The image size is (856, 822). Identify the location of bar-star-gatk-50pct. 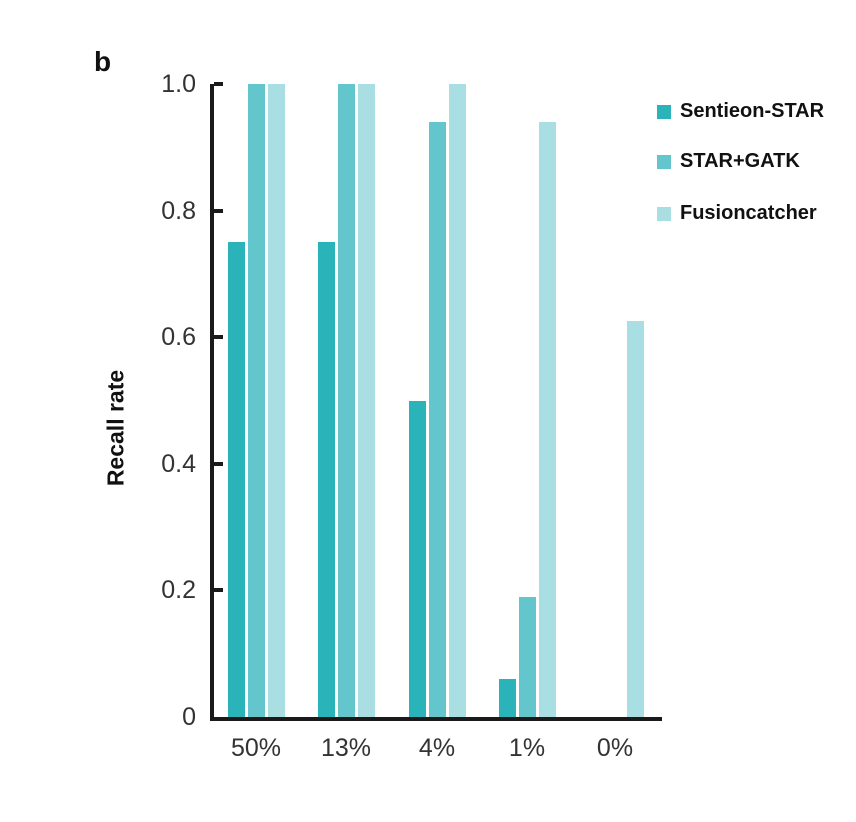
(256, 400).